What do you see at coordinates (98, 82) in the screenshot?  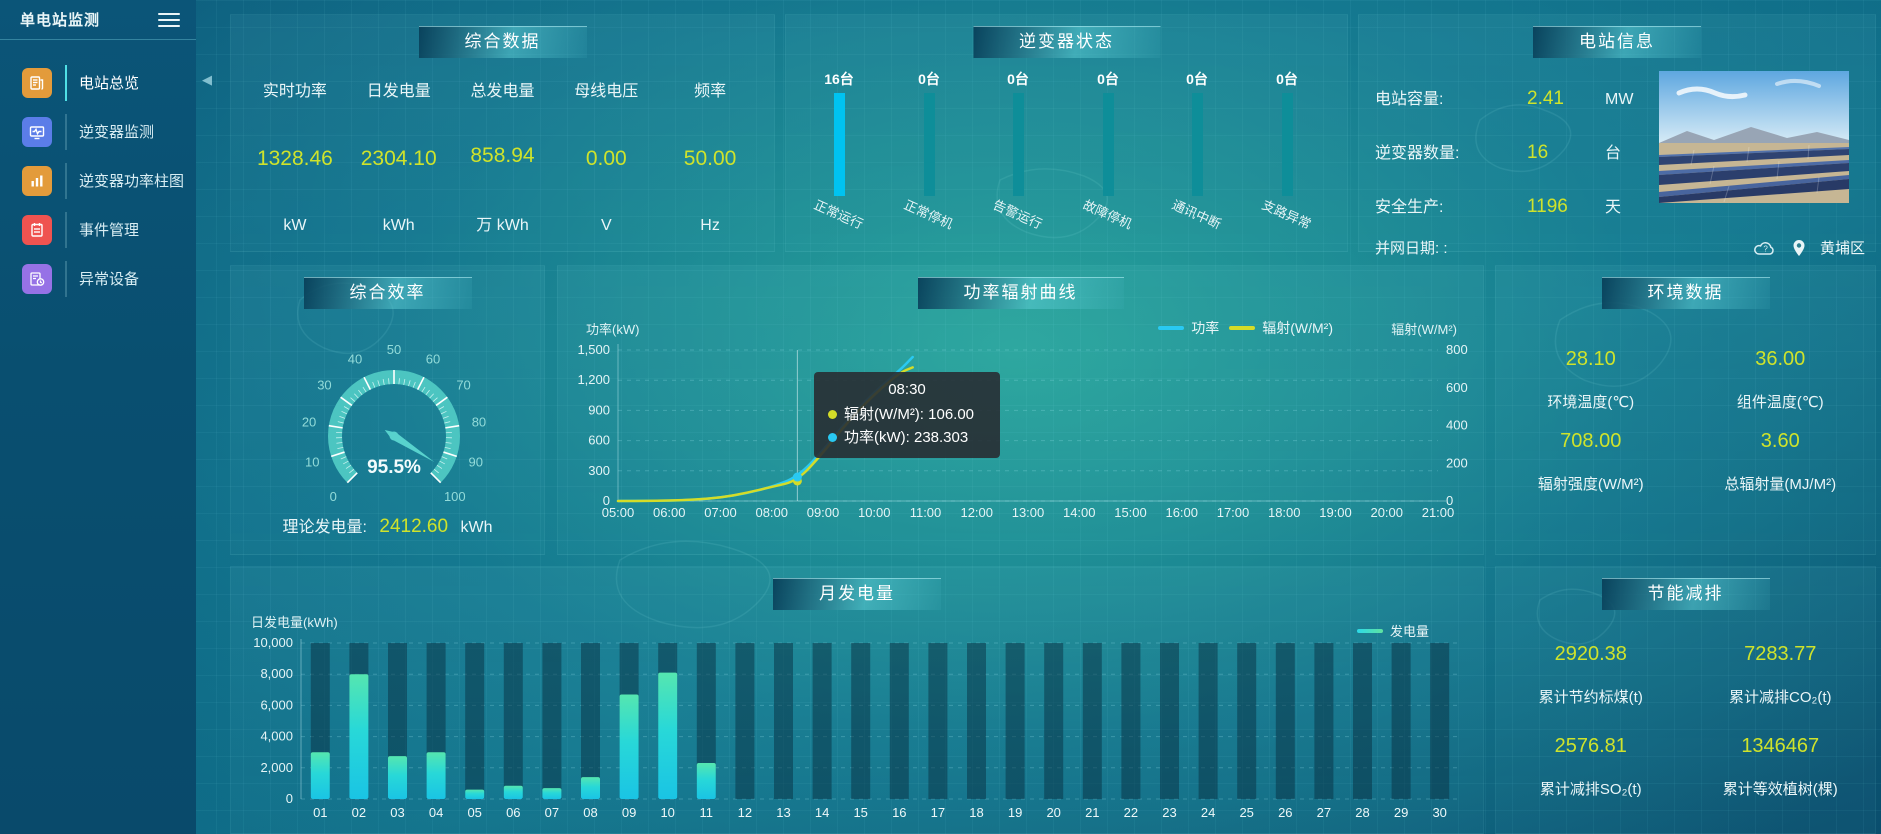 I see `sidebar-item-电站总览: 电站总览` at bounding box center [98, 82].